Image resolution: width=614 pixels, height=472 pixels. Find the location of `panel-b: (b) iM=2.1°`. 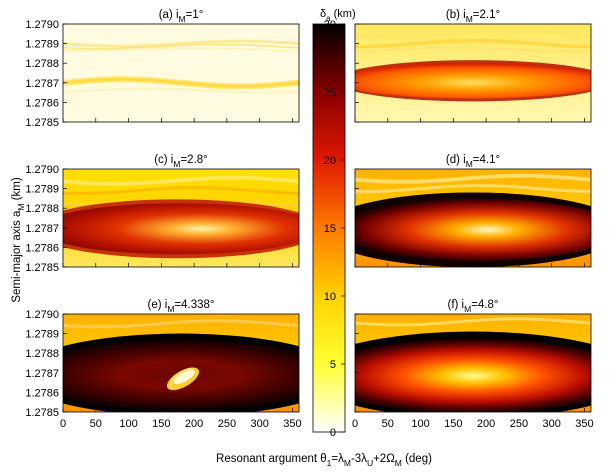

panel-b: (b) iM=2.1° is located at coordinates (473, 66).